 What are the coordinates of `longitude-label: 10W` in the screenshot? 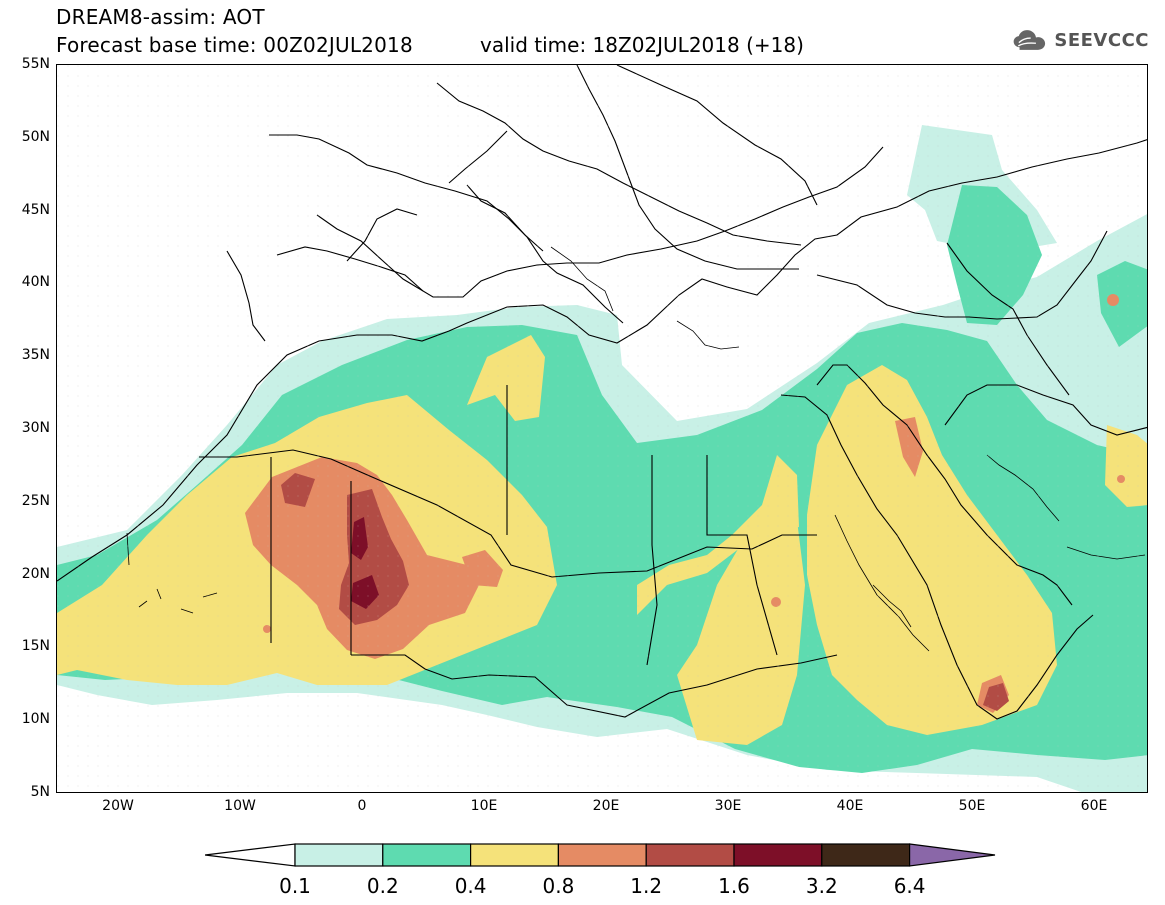 It's located at (240, 806).